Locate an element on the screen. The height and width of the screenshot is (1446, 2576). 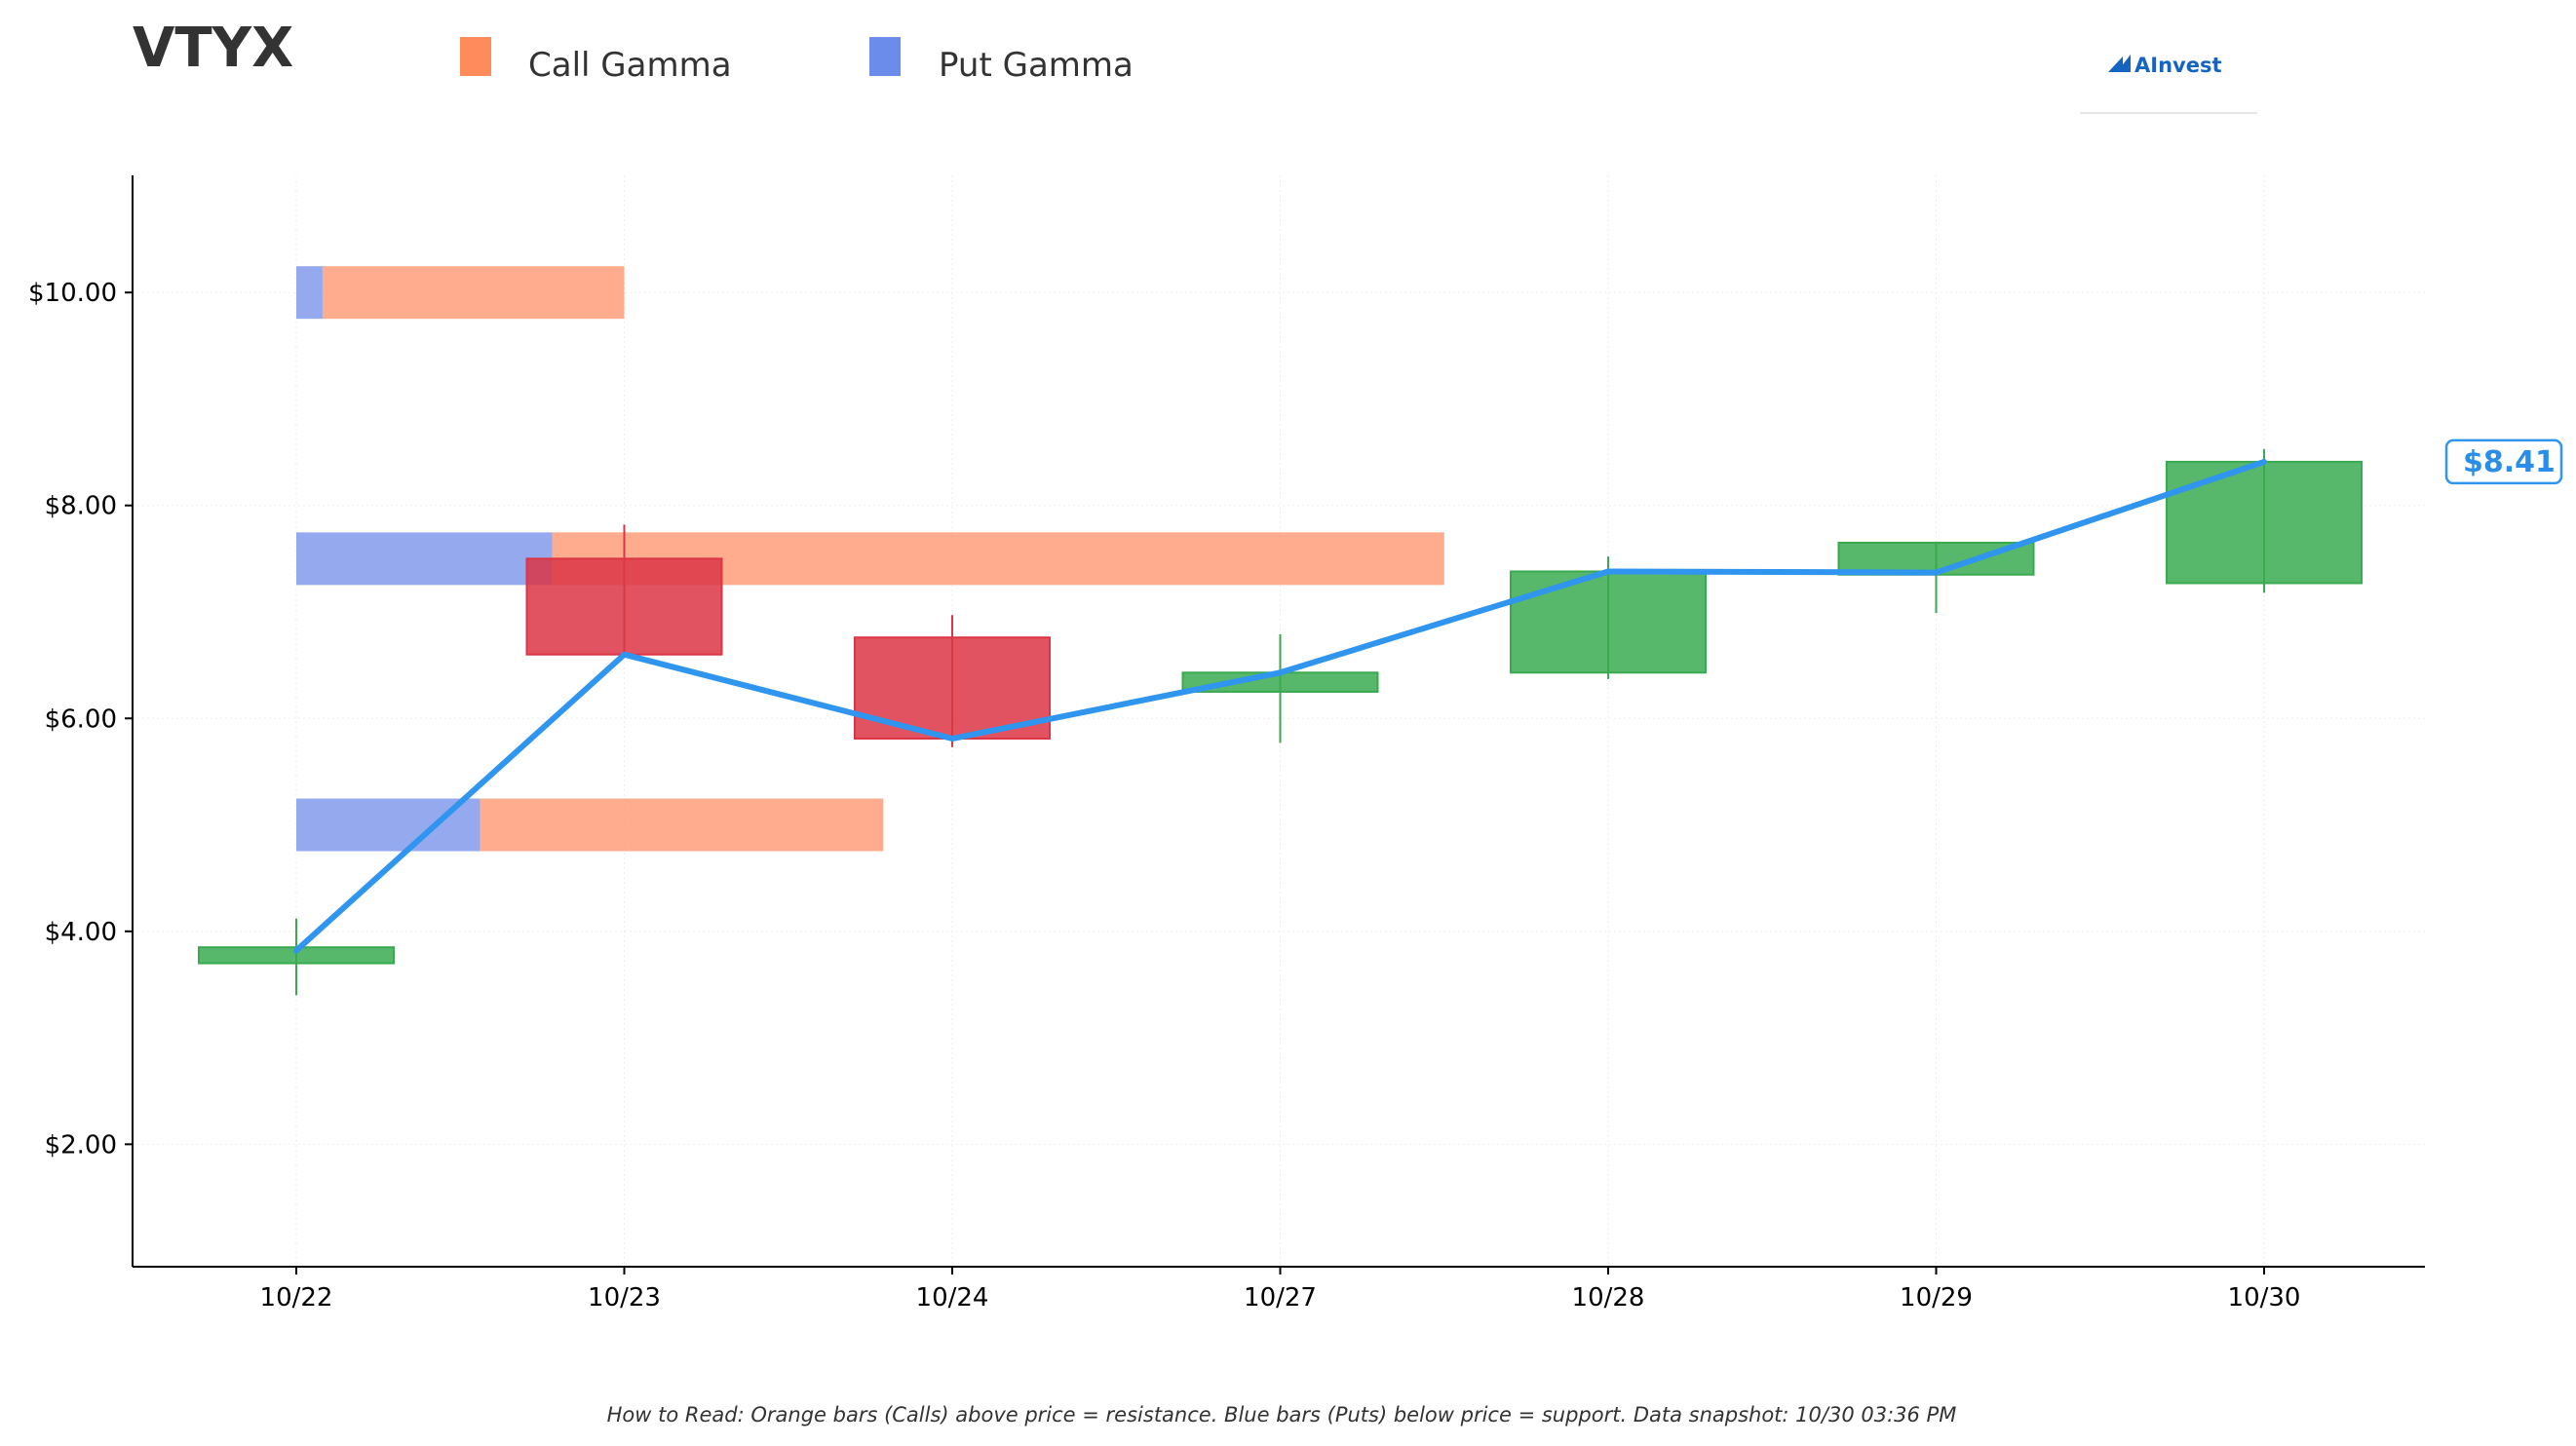
x-tick-label: 10/22 is located at coordinates (296, 1298).